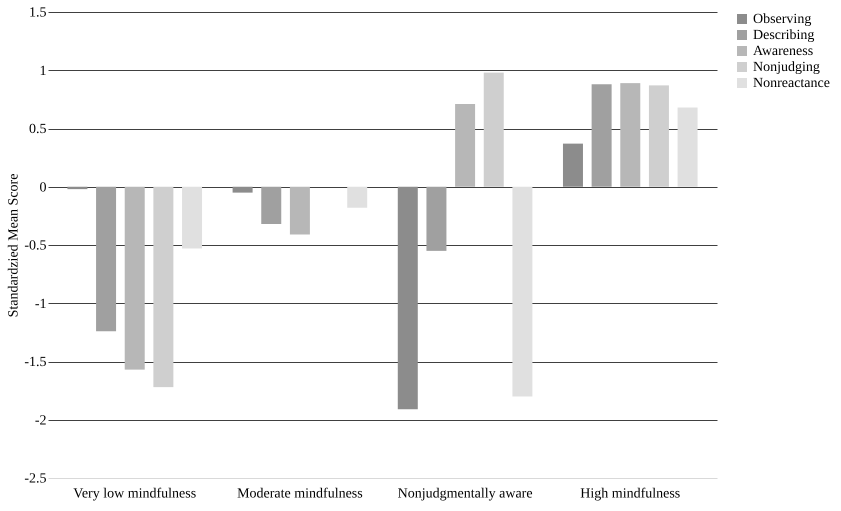 The width and height of the screenshot is (841, 511). I want to click on y-tick-label: 0, so click(43, 188).